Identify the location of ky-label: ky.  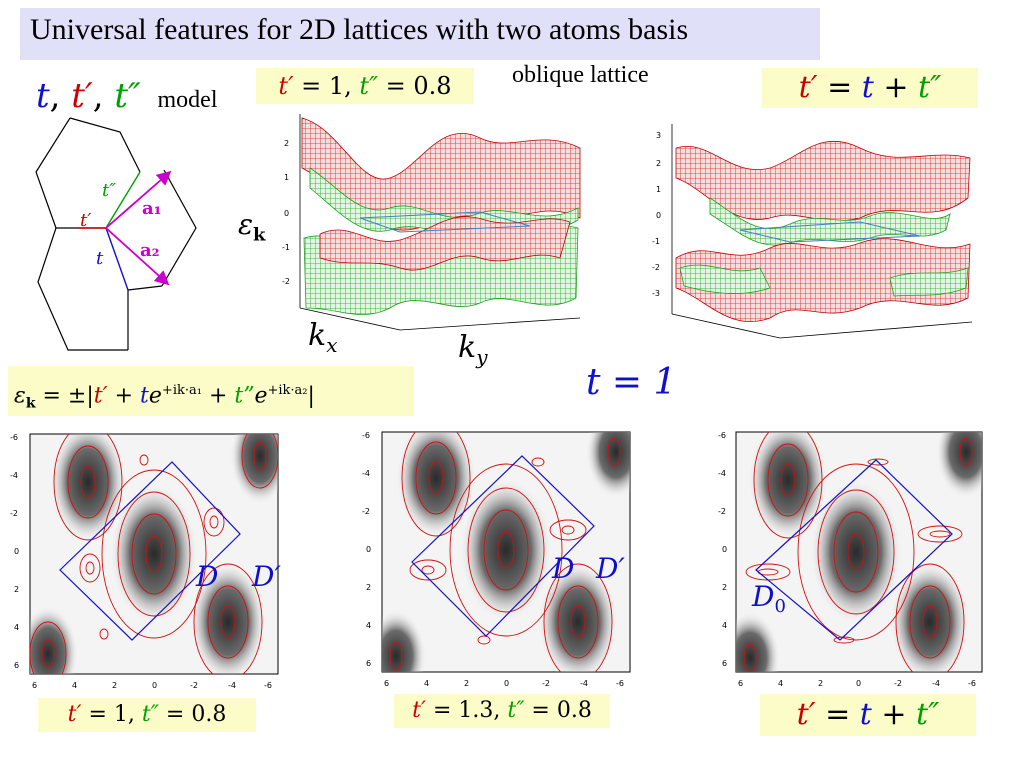
(473, 349).